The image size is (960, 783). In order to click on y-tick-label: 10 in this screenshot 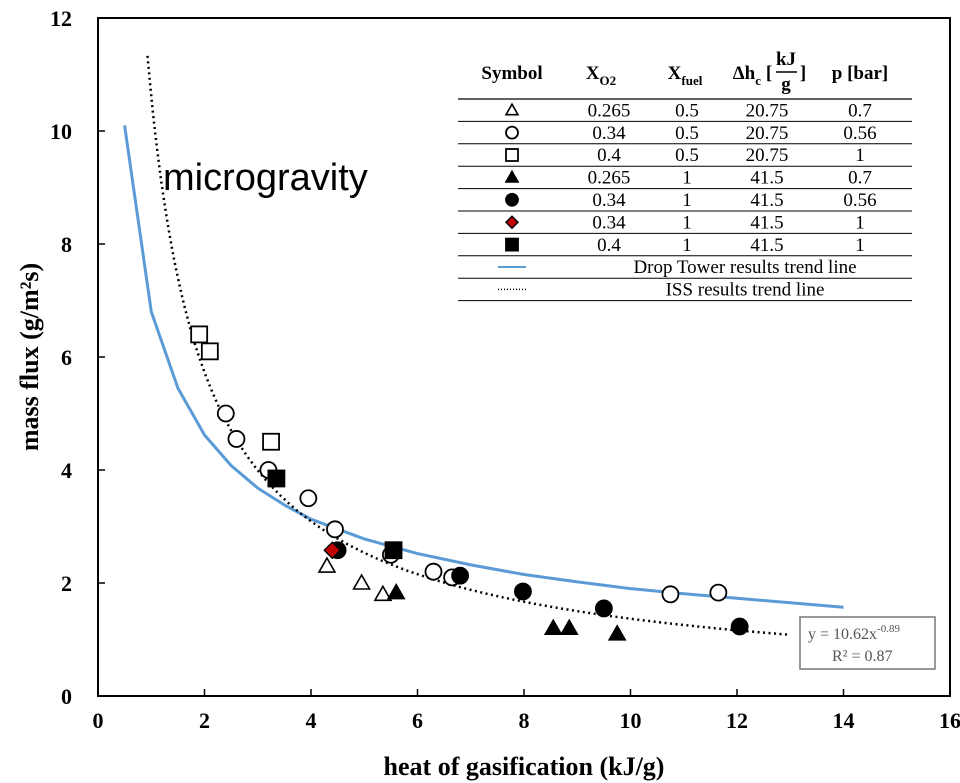, I will do `click(61, 131)`.